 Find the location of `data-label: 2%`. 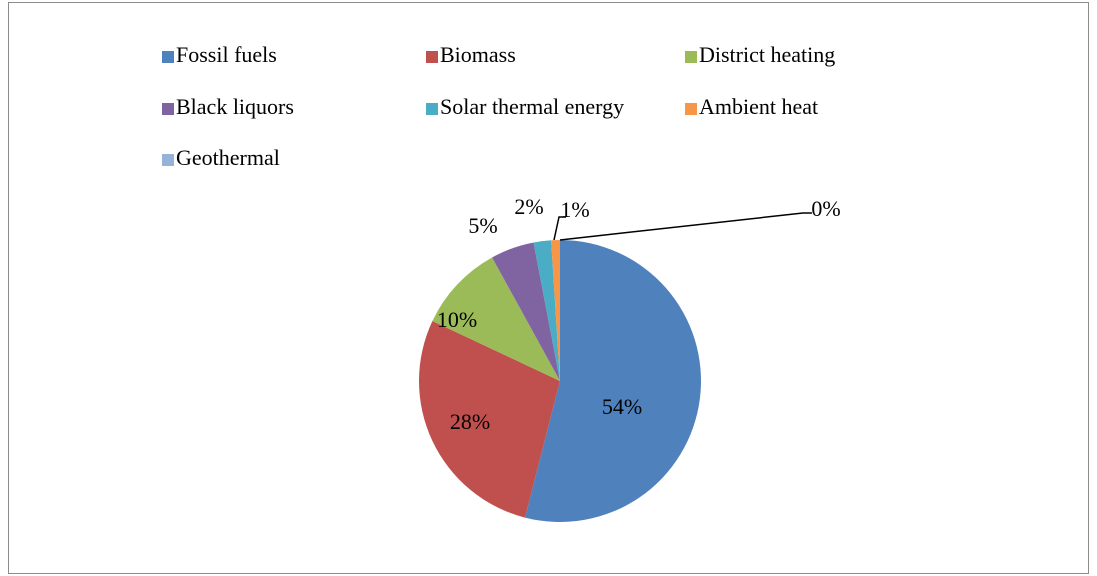

data-label: 2% is located at coordinates (528, 206).